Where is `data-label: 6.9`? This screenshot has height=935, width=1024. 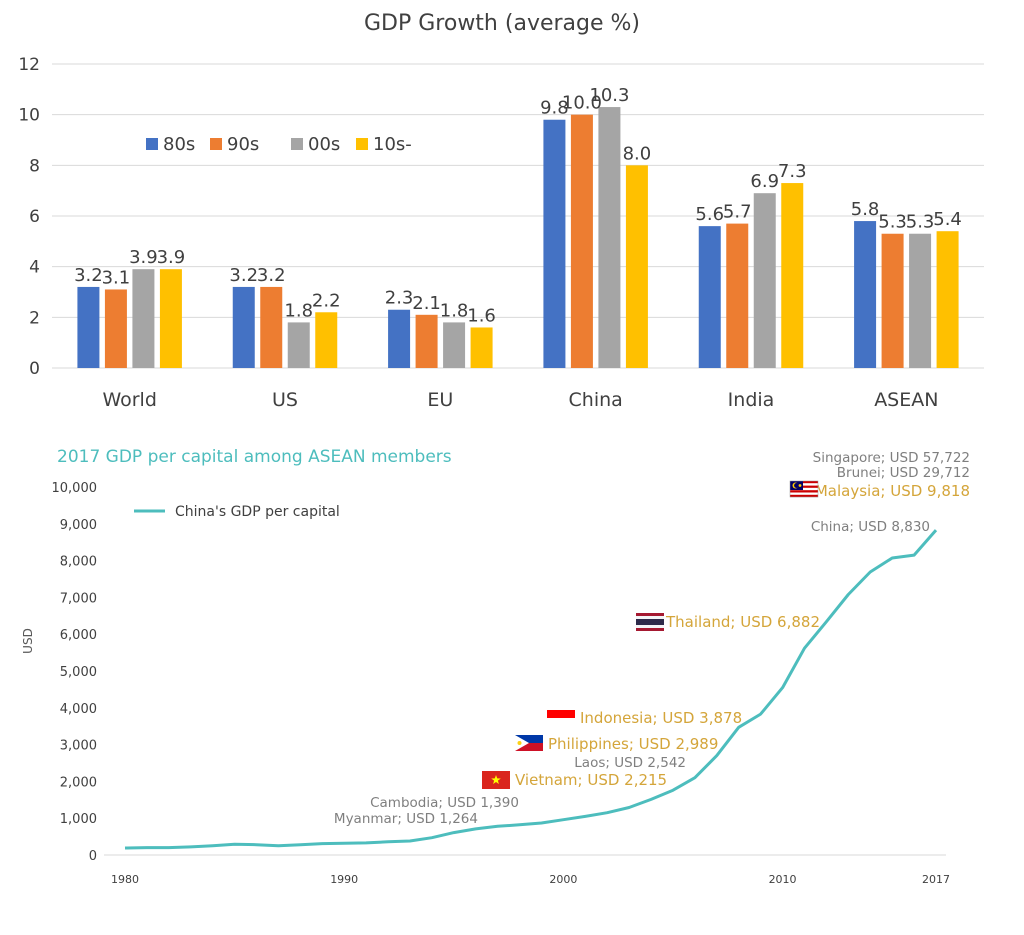
data-label: 6.9 is located at coordinates (764, 181).